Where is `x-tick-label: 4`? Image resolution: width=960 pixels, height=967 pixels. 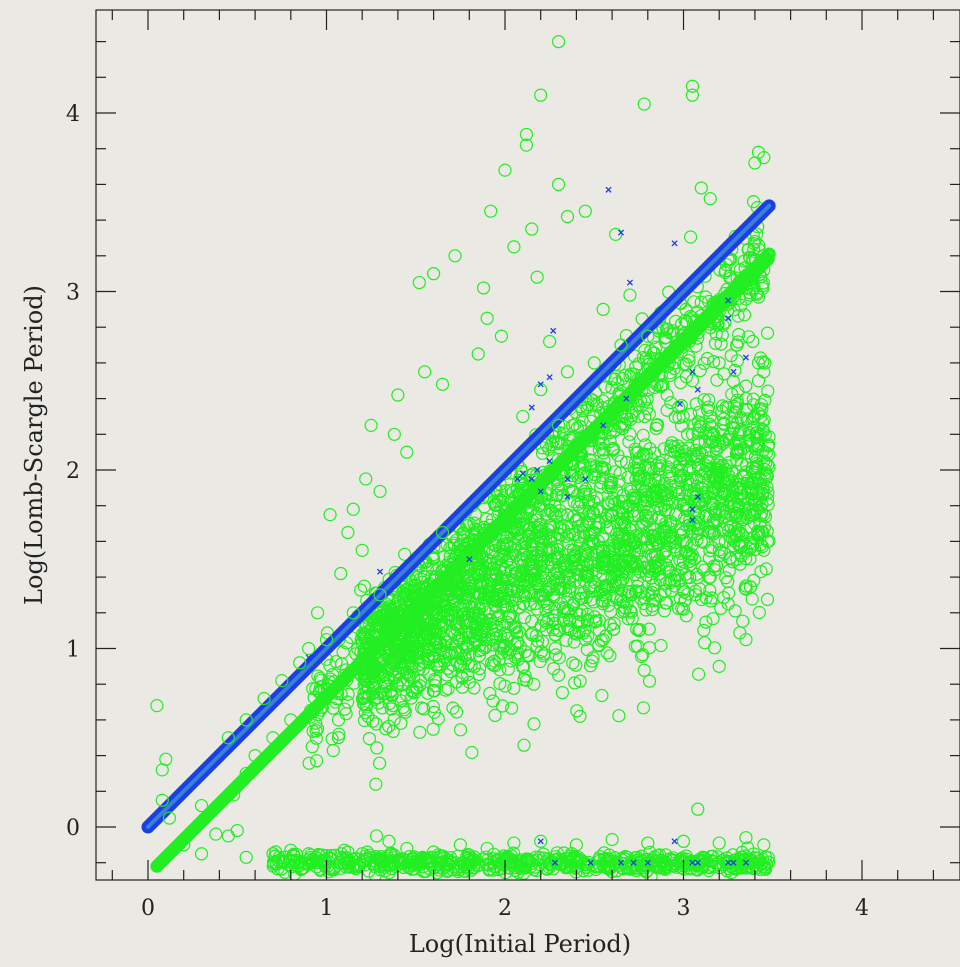
x-tick-label: 4 is located at coordinates (862, 908).